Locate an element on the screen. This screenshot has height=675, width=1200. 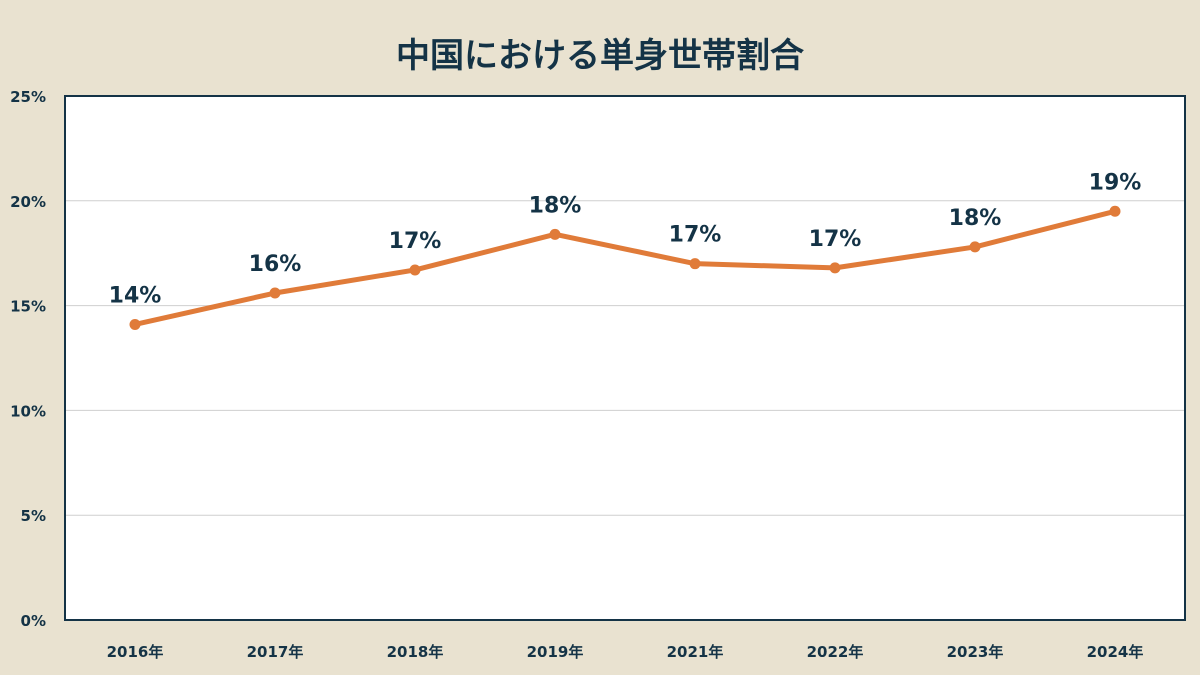
series-line is located at coordinates (625, 267).